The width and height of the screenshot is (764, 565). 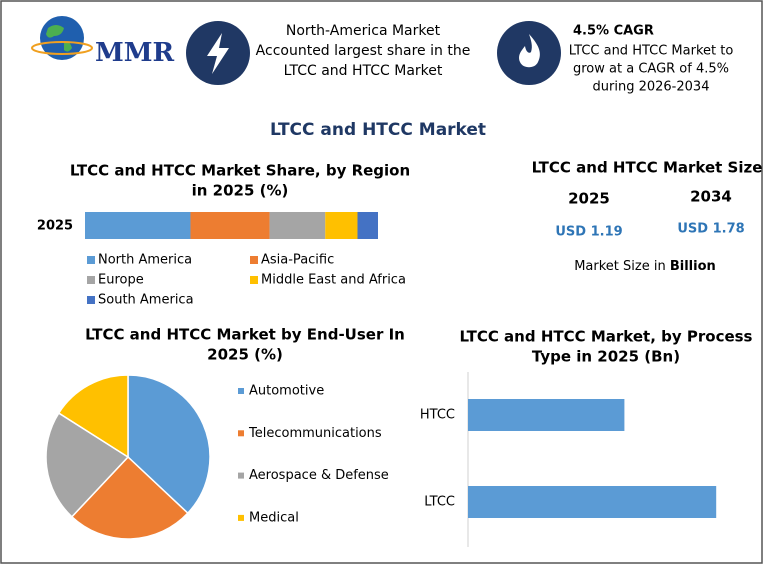 What do you see at coordinates (245, 355) in the screenshot?
I see `chart-title: 2025 (%)` at bounding box center [245, 355].